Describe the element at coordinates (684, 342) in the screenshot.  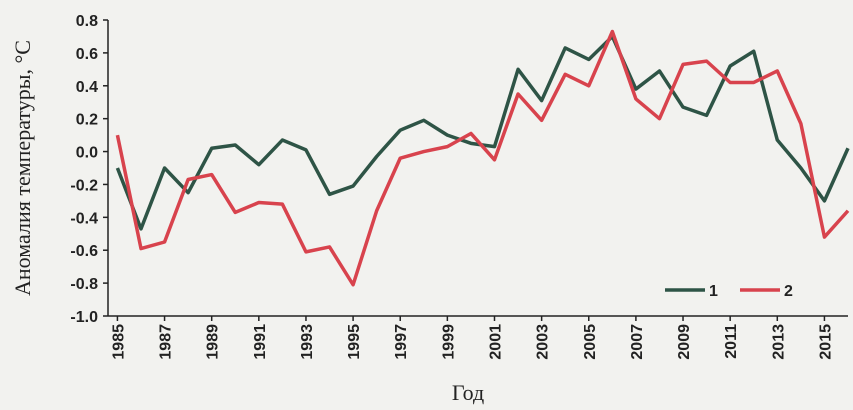
I see `x-tick-label: 2009` at that location.